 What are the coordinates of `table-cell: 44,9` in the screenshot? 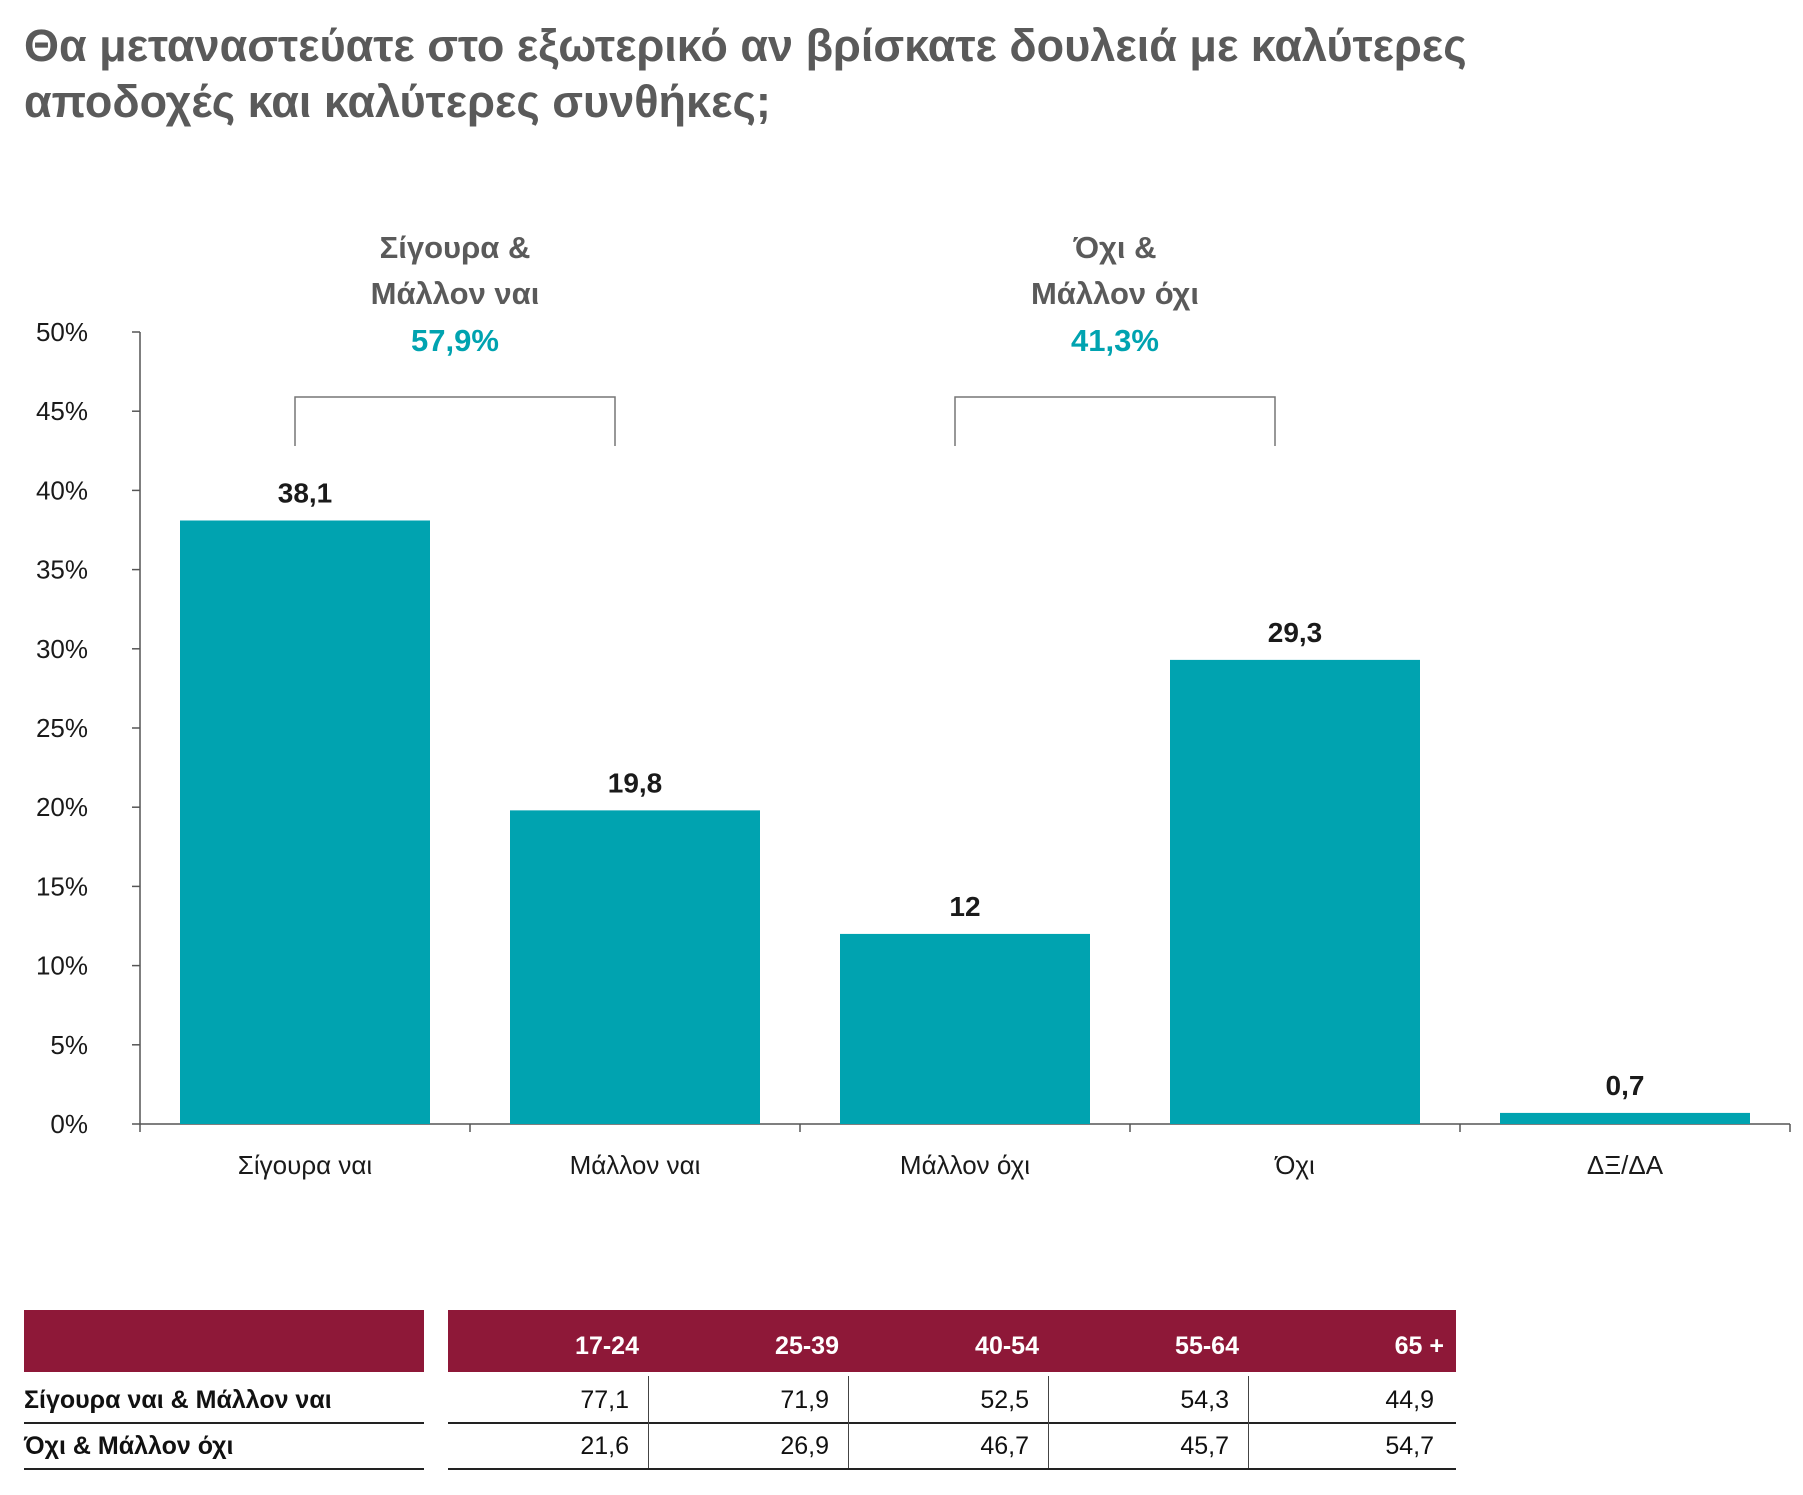 It's located at (1409, 1400).